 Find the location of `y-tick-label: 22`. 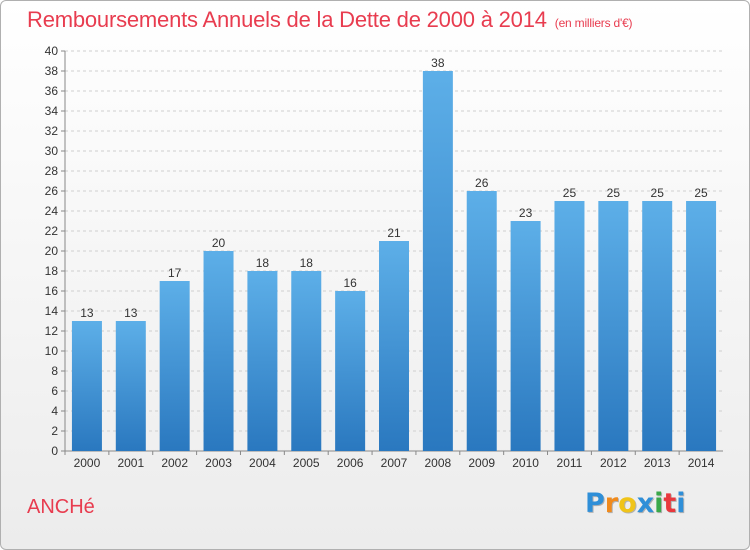

y-tick-label: 22 is located at coordinates (52, 231).